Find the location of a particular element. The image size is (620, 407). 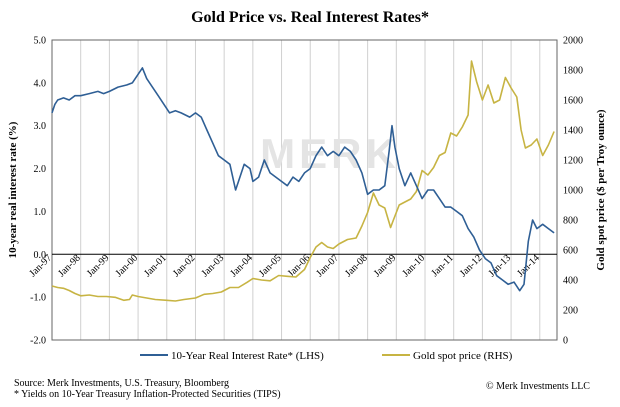

legend-label-gold-price: Gold spot price (RHS) is located at coordinates (463, 356).